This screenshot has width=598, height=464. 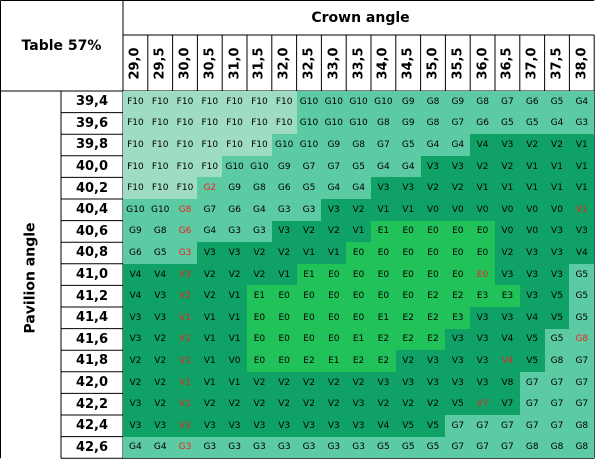 What do you see at coordinates (383, 63) in the screenshot?
I see `crown-angle-header: 34,0` at bounding box center [383, 63].